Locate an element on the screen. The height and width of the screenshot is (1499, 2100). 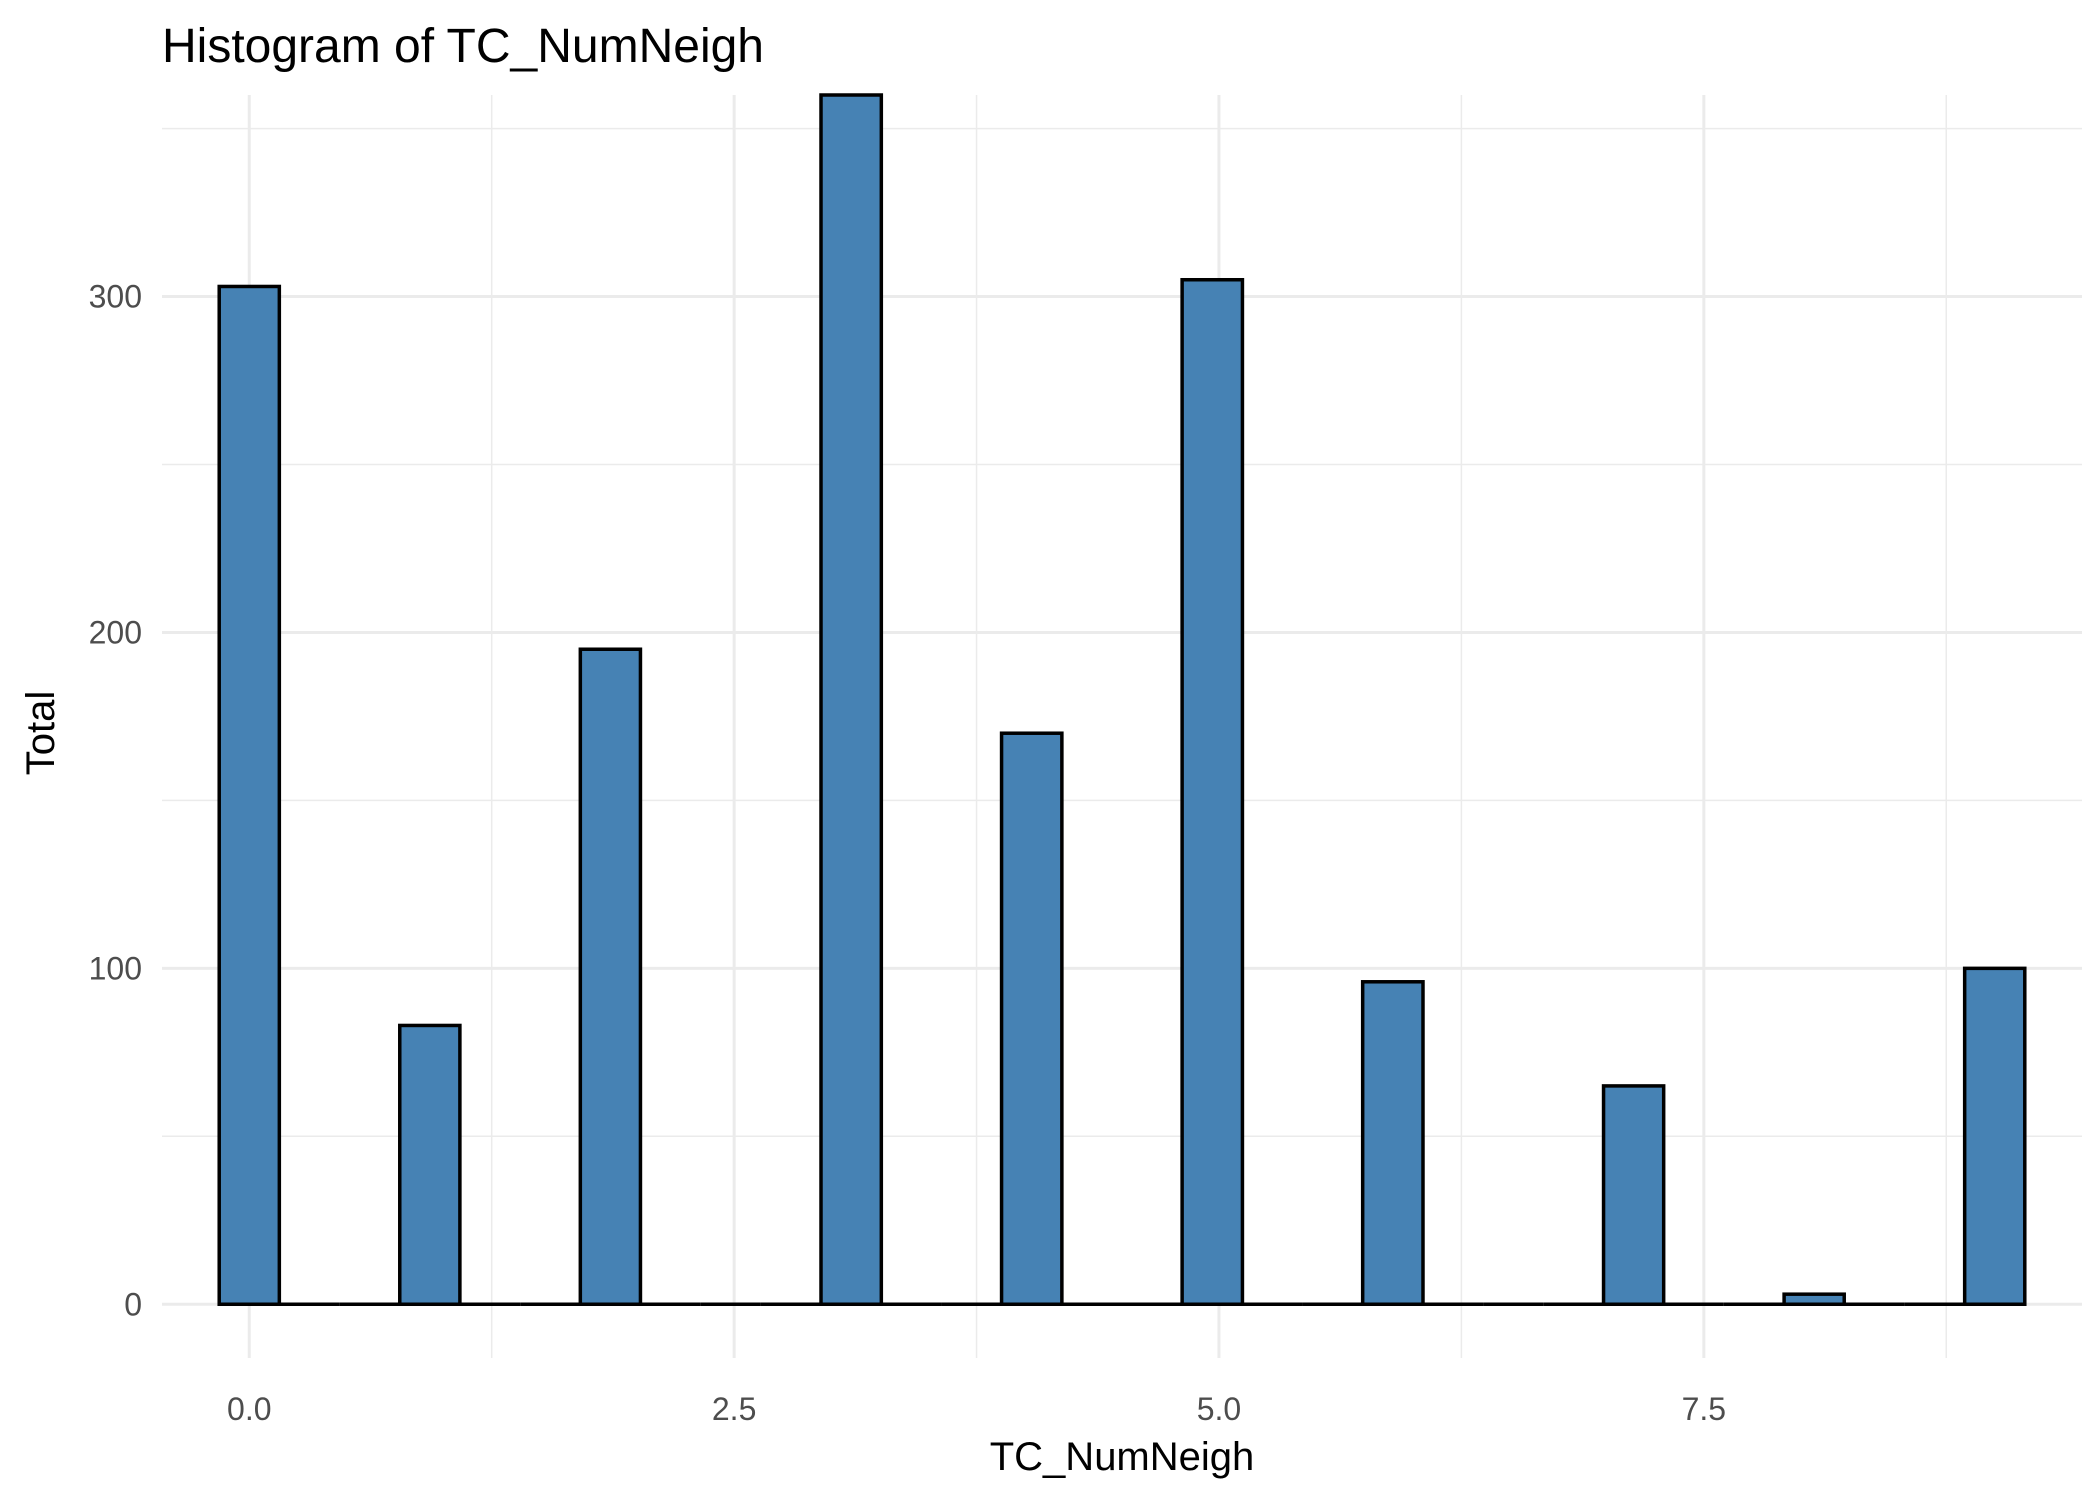
x-tick-label: 0.0 is located at coordinates (249, 1409).